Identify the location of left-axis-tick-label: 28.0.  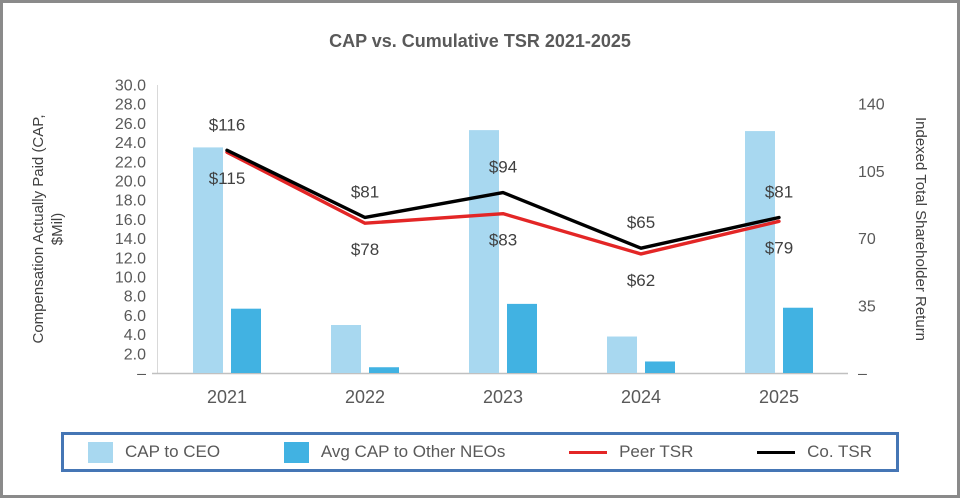
(130, 105).